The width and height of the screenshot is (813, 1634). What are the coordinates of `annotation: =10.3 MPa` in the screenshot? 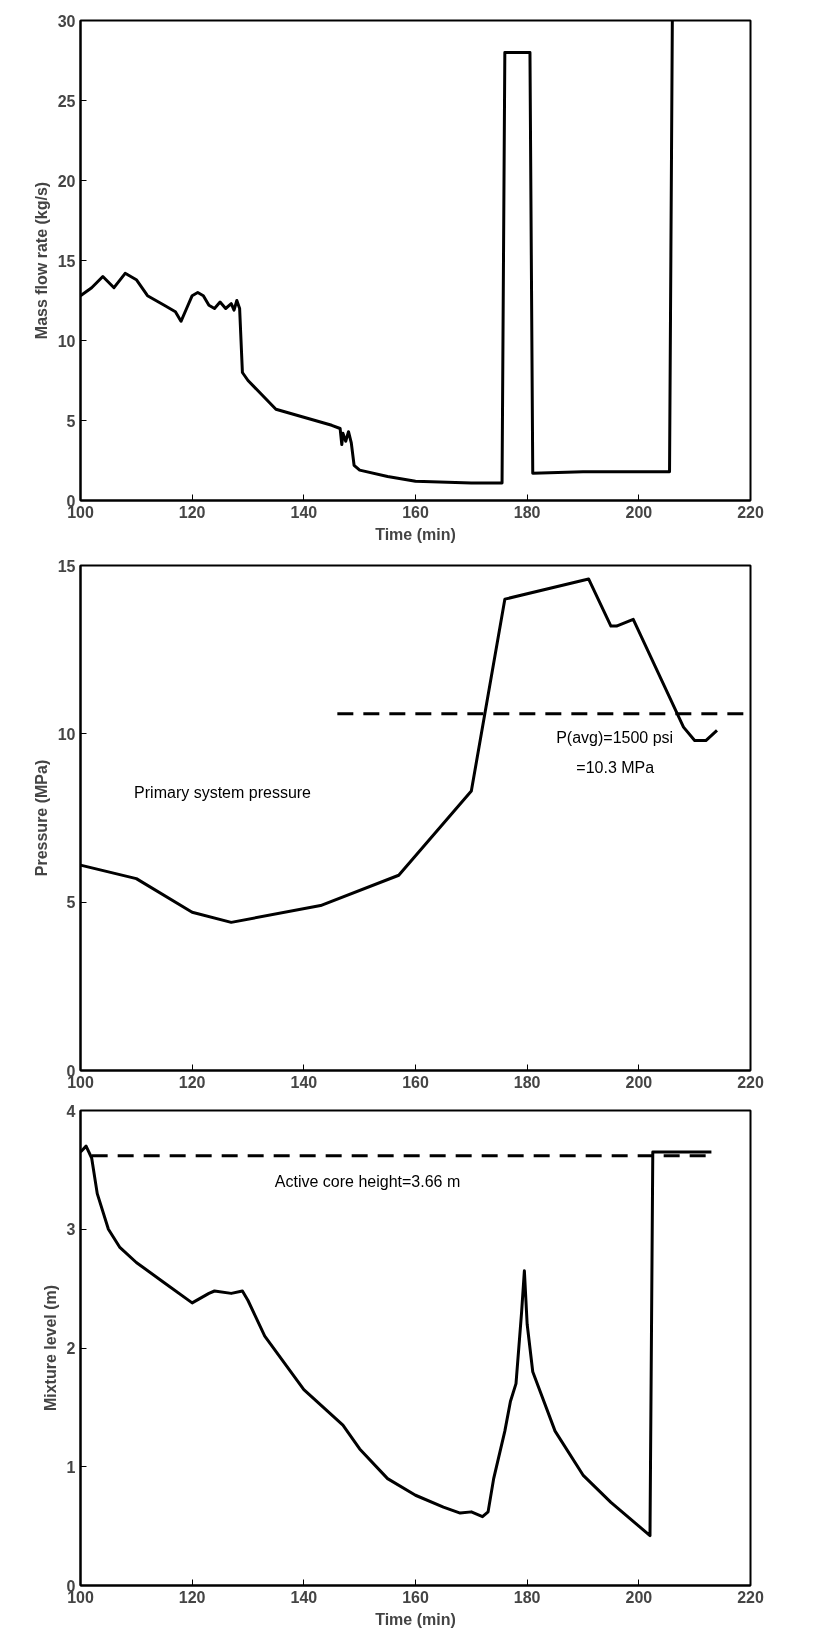 It's located at (615, 767).